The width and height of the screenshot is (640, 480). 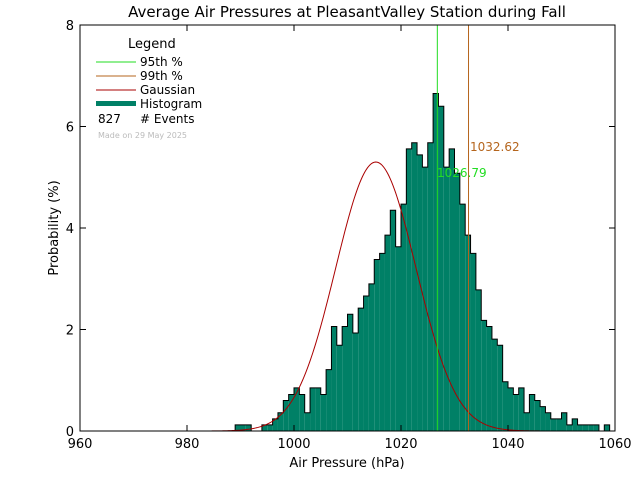 I want to click on p99-label: 1032.62, so click(x=495, y=147).